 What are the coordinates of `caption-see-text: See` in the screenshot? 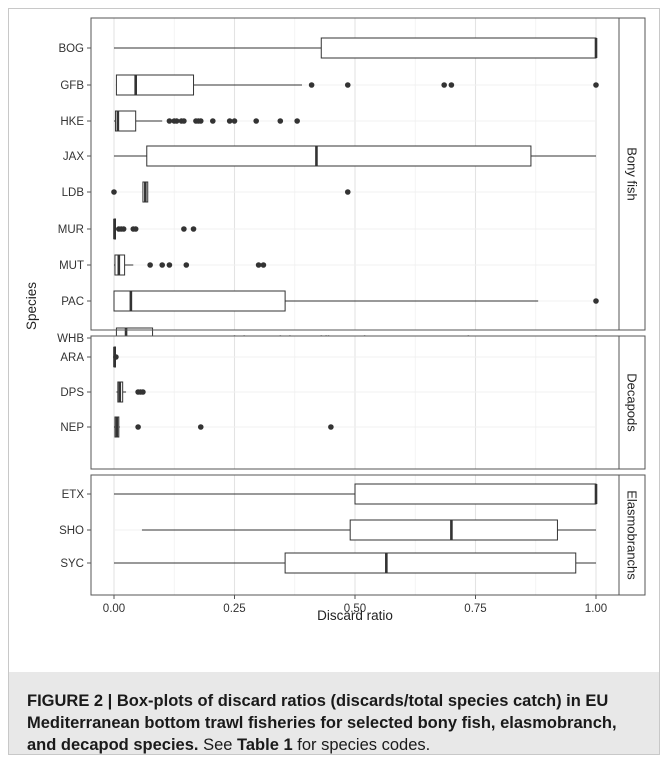 It's located at (218, 745).